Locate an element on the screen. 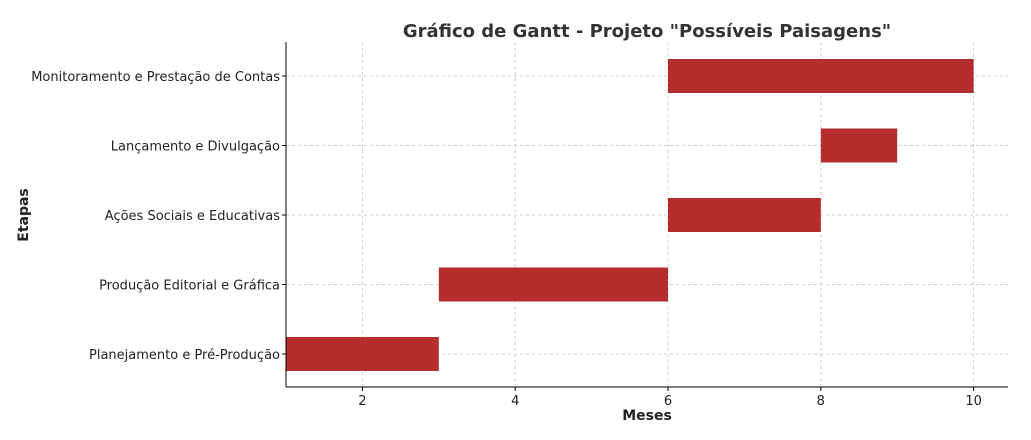 Image resolution: width=1031 pixels, height=440 pixels. y-tick-label: Monitoramento e Prestação de Contas is located at coordinates (155, 77).